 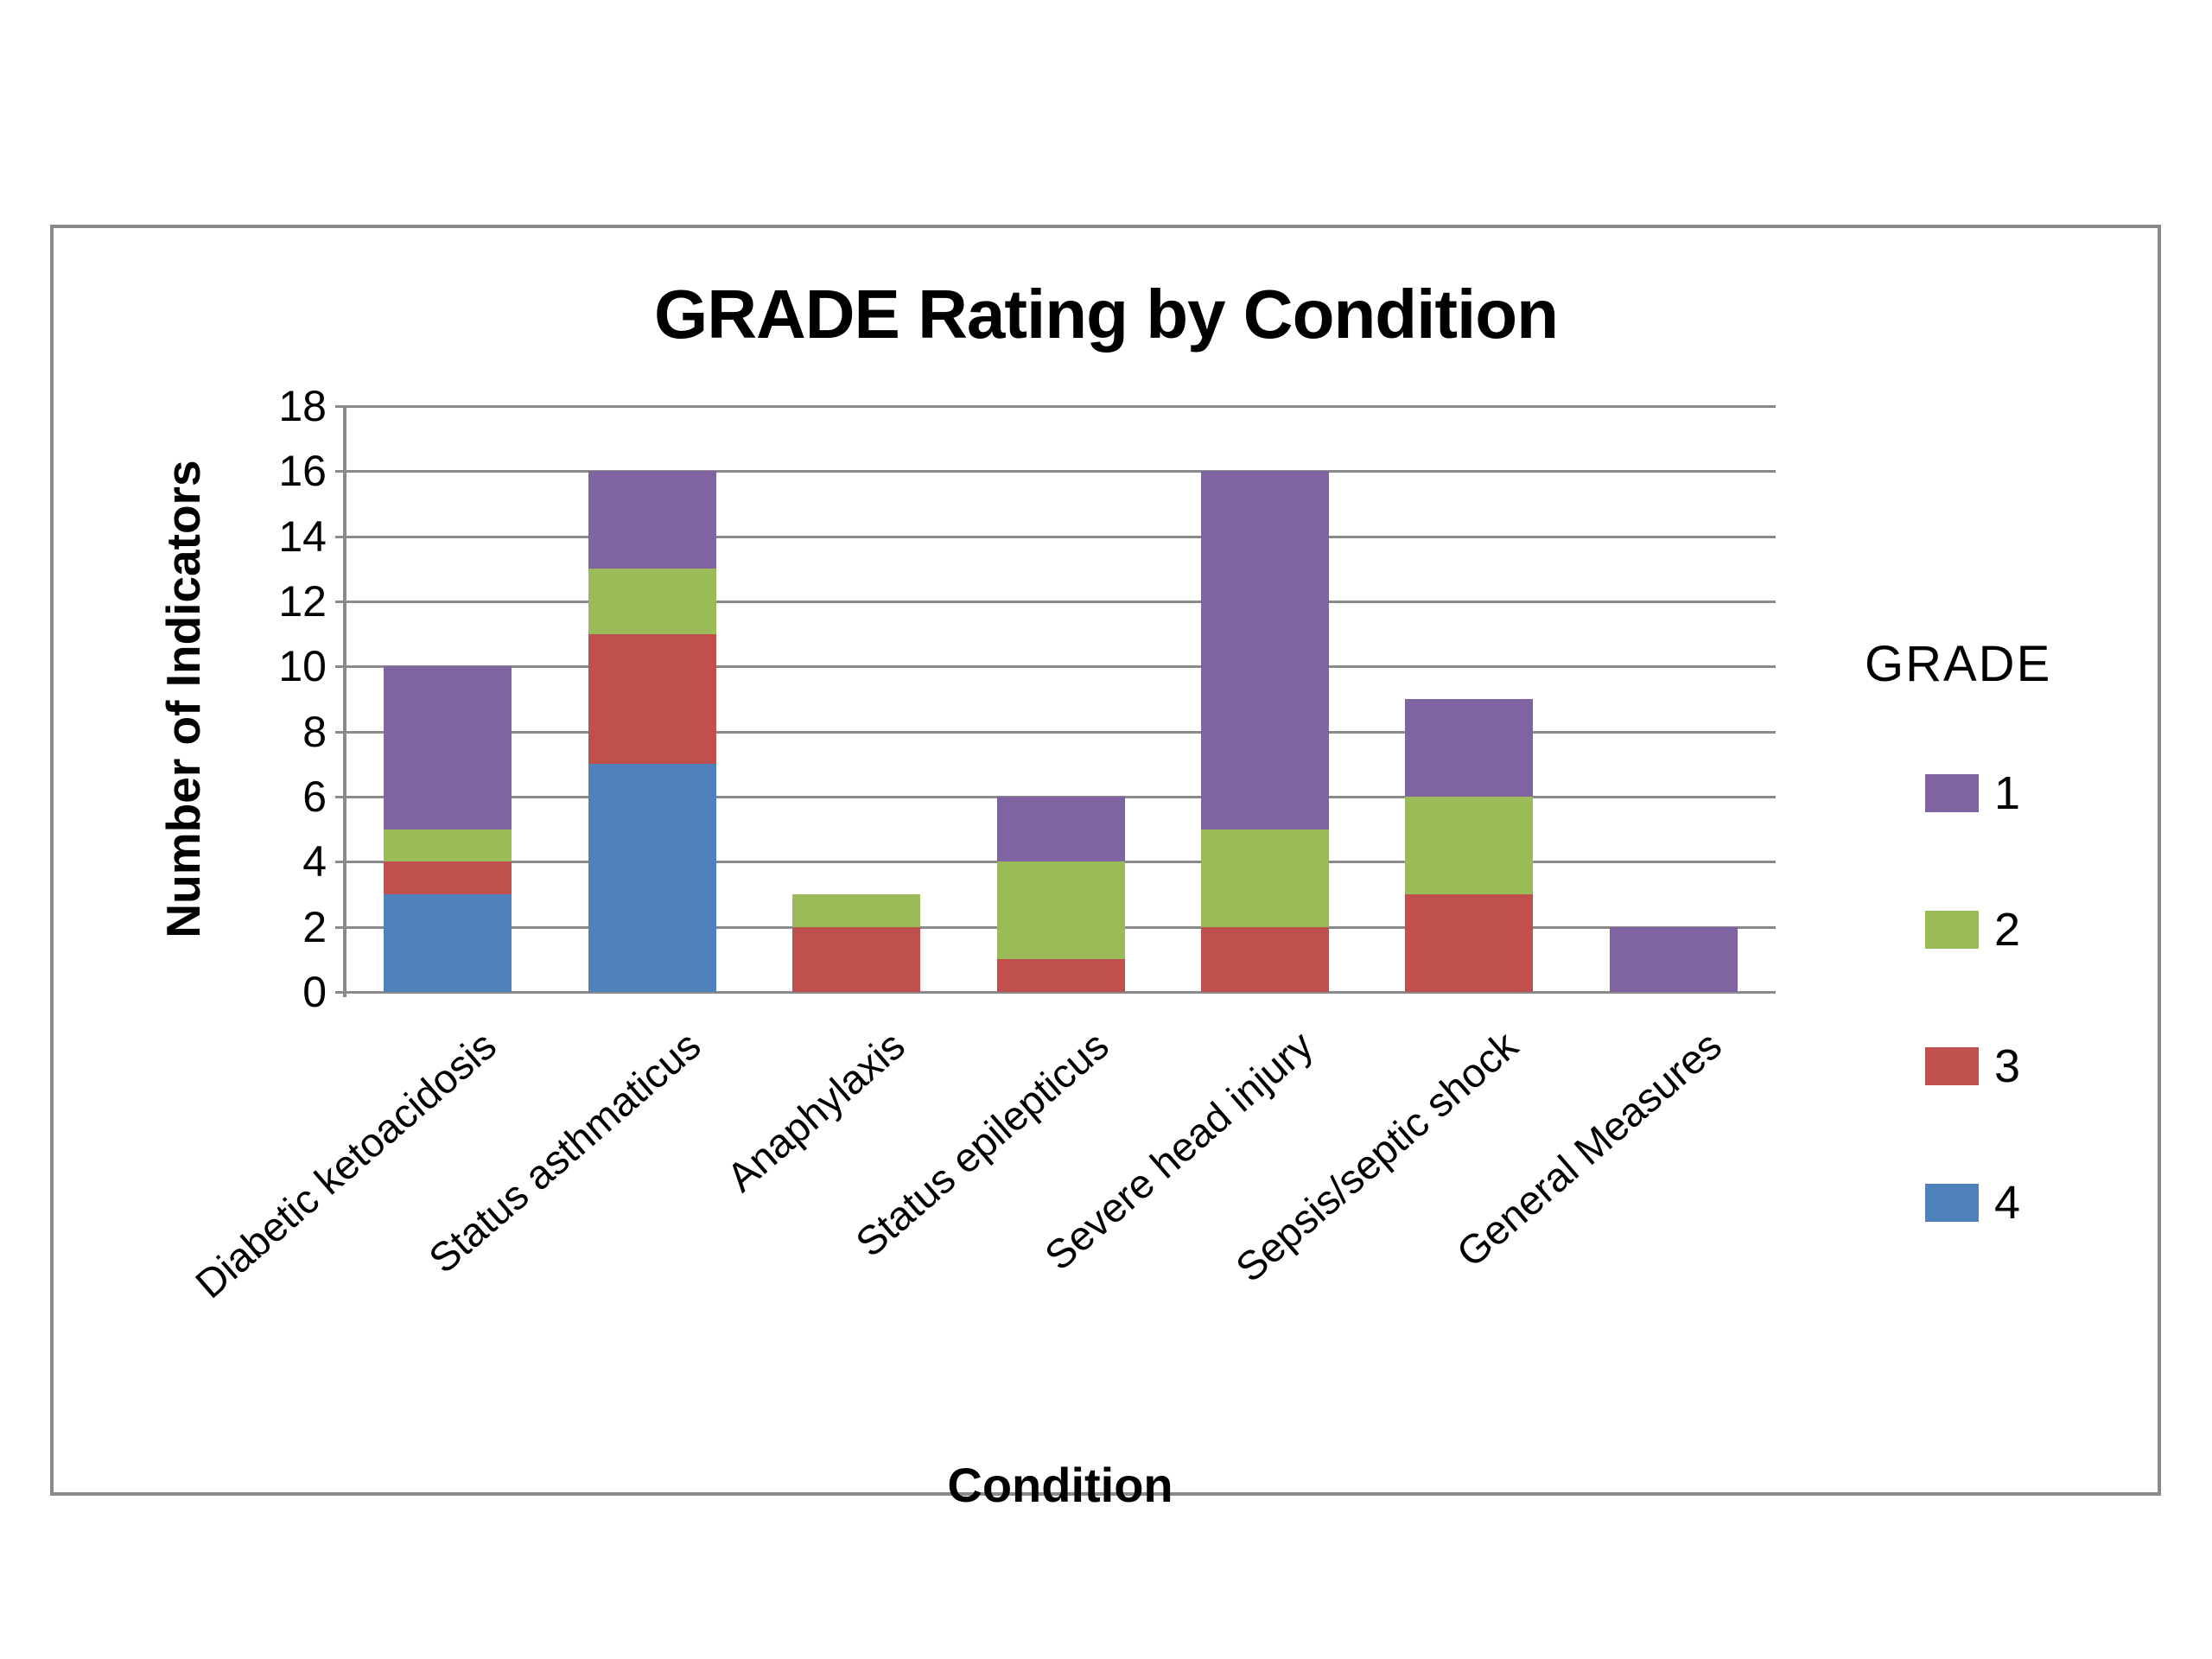 I want to click on bar-segment-grade2-cat3, so click(x=856, y=910).